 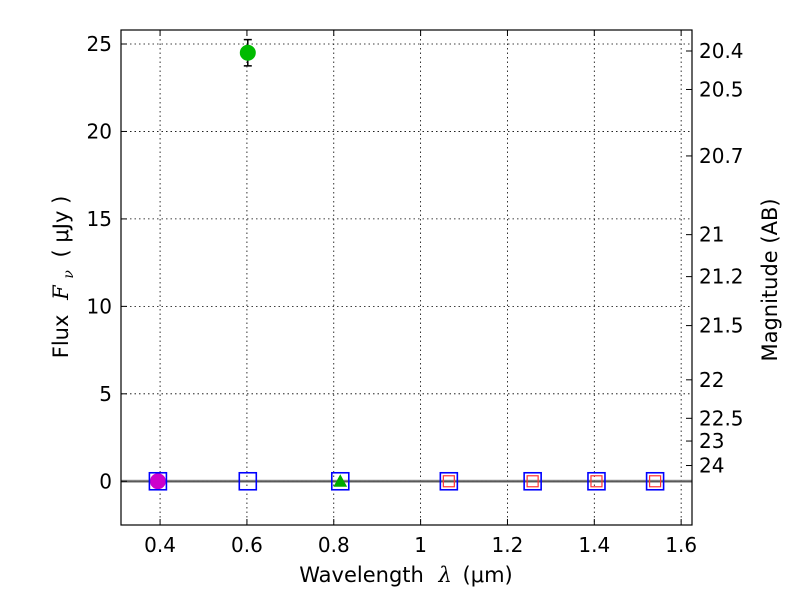 I want to click on x-axis-label-symbol: λ, so click(x=445, y=575).